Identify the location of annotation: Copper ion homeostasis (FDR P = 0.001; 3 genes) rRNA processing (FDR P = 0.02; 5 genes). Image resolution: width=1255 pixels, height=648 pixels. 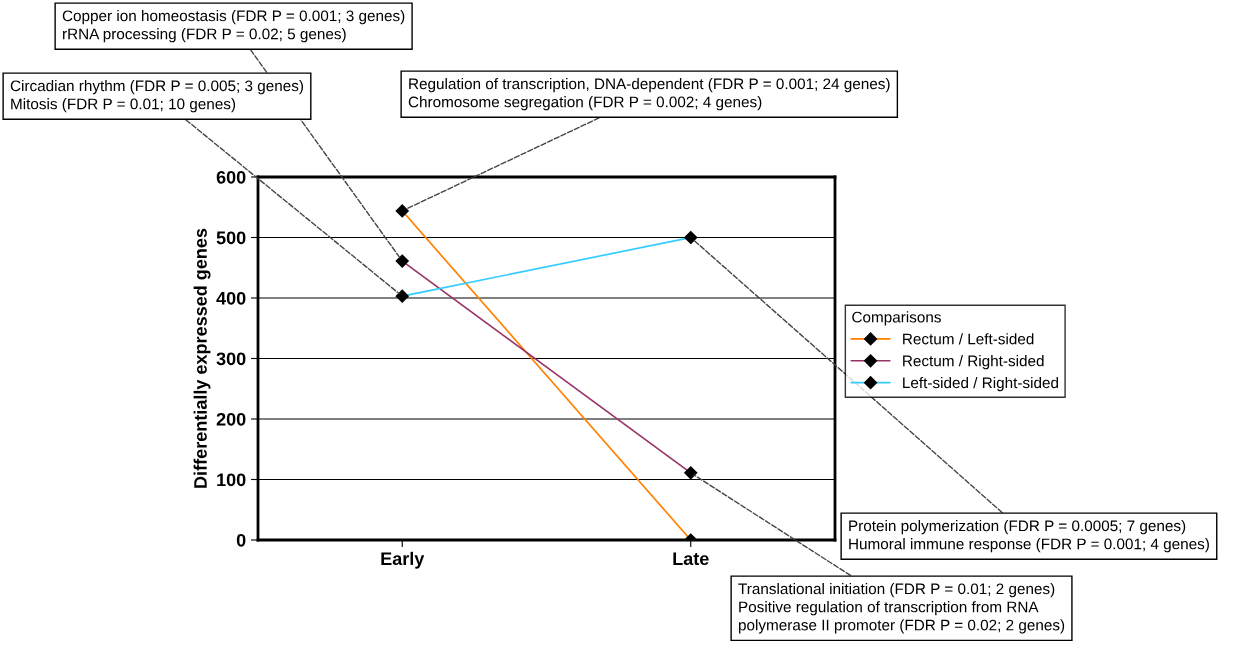
(233, 26).